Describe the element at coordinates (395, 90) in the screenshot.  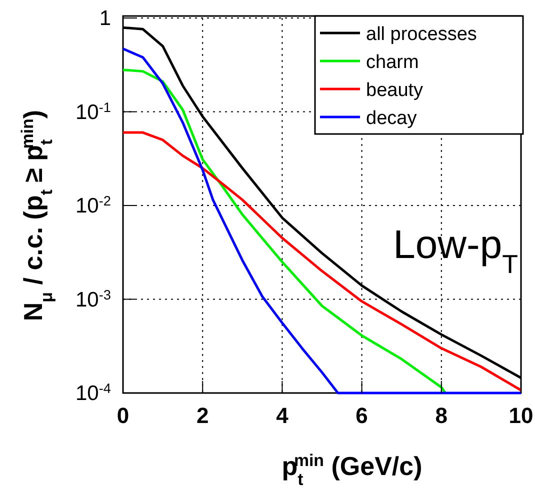
I see `legend-label: beauty` at that location.